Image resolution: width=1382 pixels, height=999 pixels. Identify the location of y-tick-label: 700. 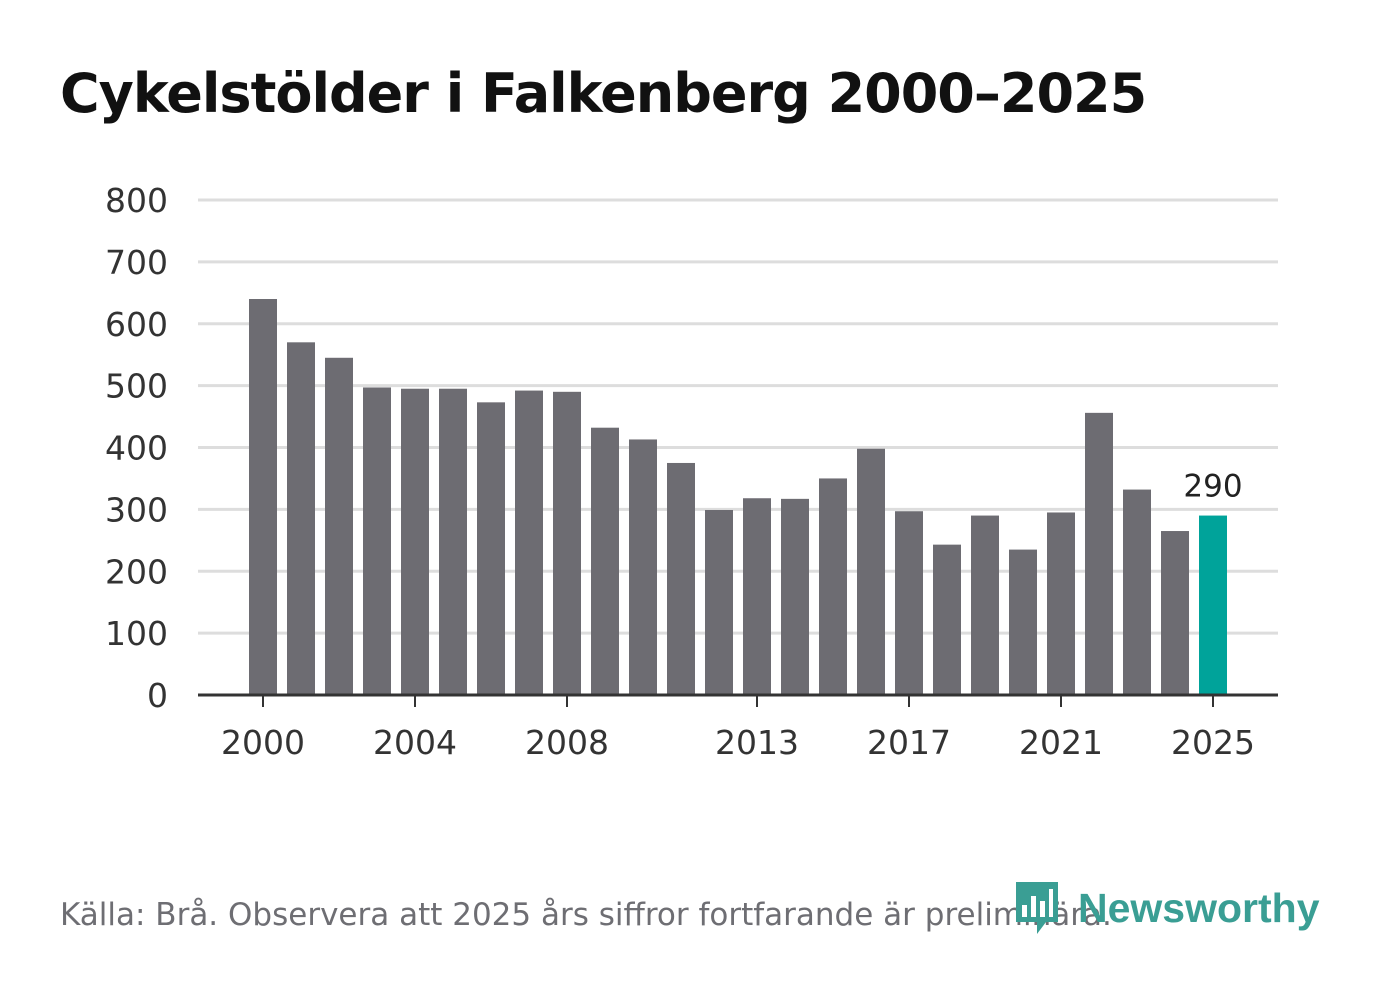
(136, 262).